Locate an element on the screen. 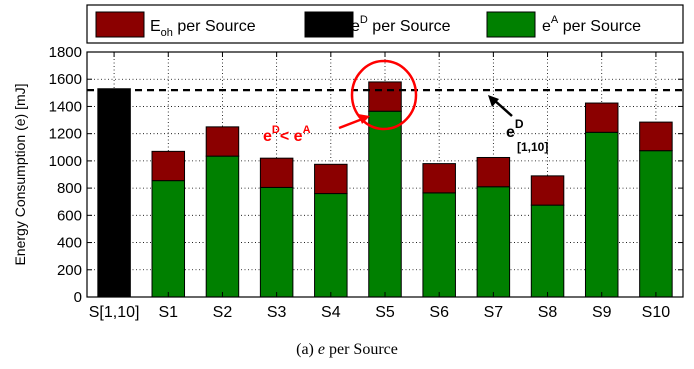 This screenshot has width=694, height=369. x-tick-label-5: S5 is located at coordinates (385, 312).